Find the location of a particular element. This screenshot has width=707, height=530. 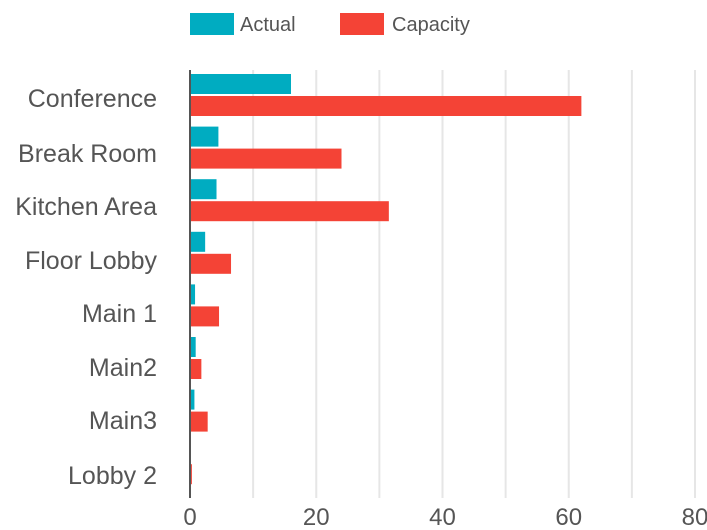

legend-label-capacity: Capacity is located at coordinates (431, 25).